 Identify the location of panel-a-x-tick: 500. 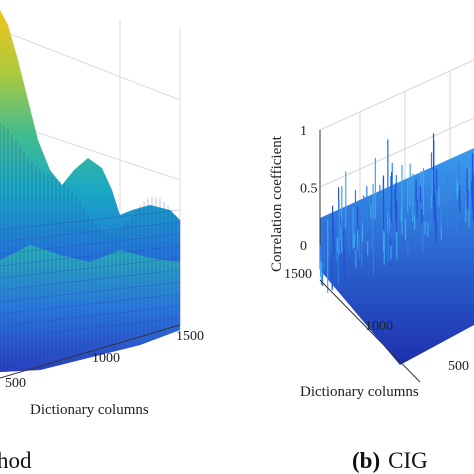
(15, 383).